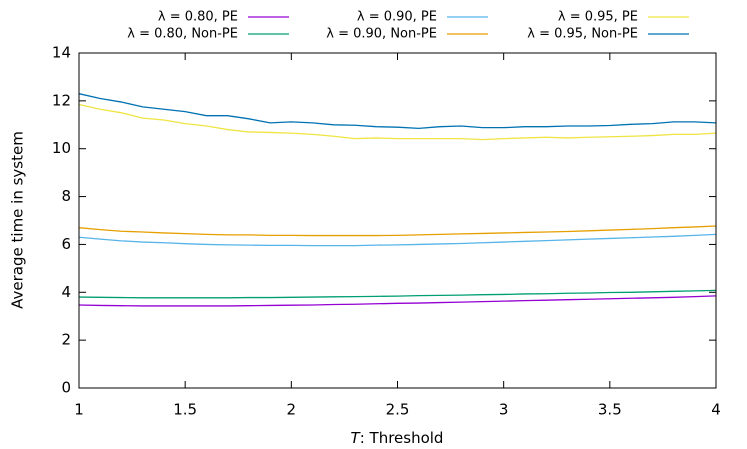 This screenshot has height=449, width=747. Describe the element at coordinates (61, 100) in the screenshot. I see `y-tick-label: 12` at that location.